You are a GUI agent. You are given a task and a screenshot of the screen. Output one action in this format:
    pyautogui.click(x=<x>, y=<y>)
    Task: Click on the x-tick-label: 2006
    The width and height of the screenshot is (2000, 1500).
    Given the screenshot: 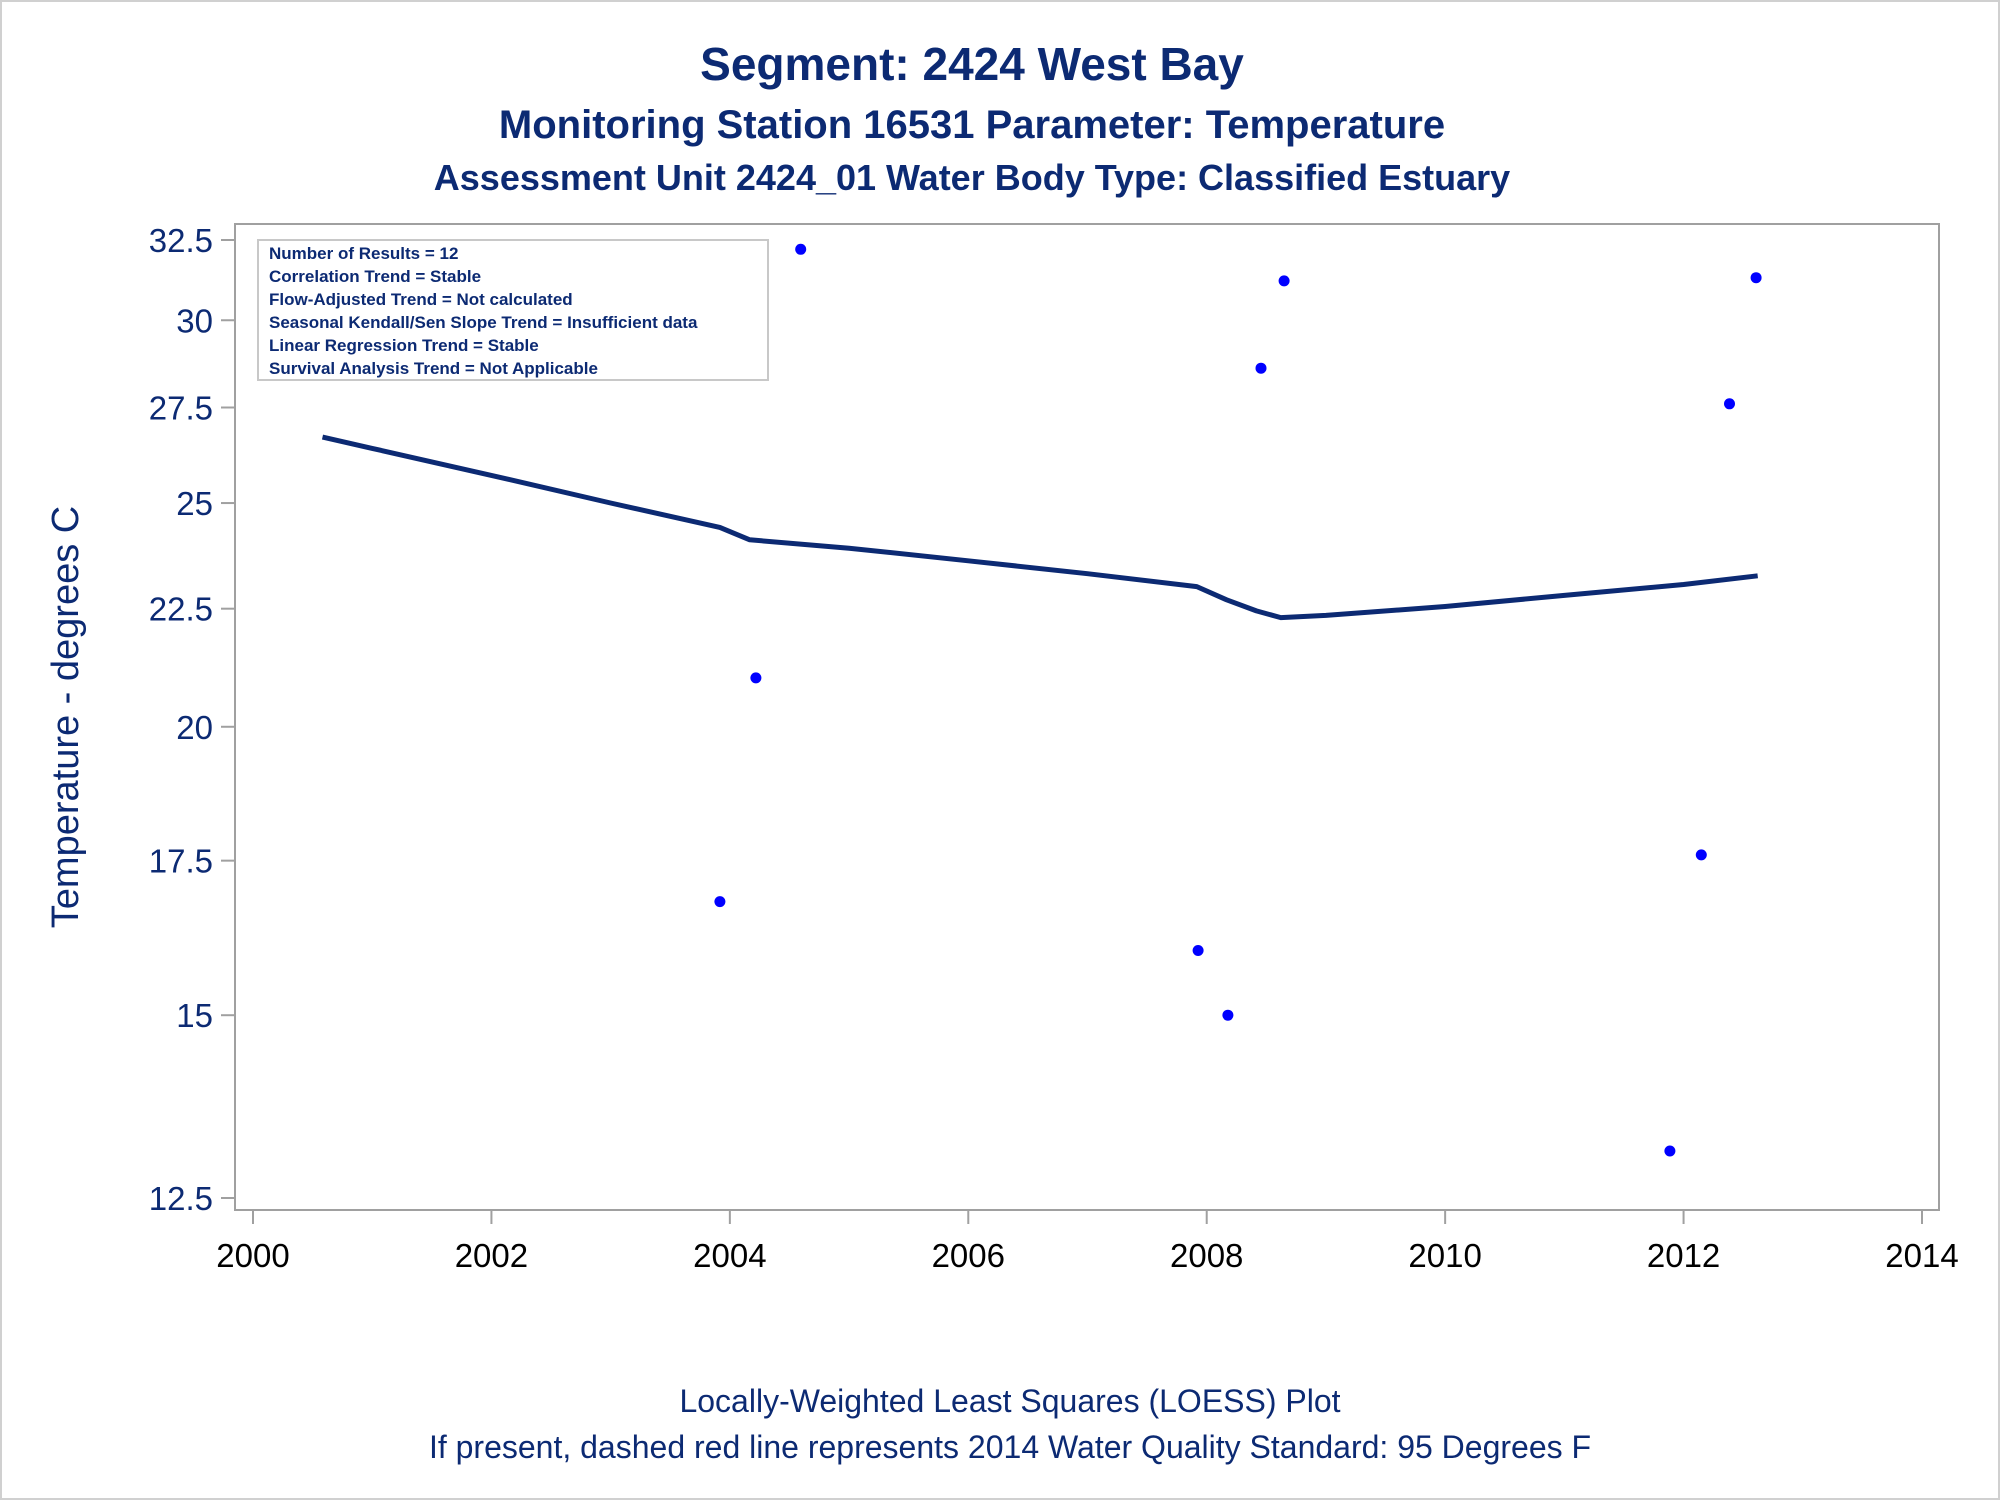 What is the action you would take?
    pyautogui.click(x=968, y=1255)
    